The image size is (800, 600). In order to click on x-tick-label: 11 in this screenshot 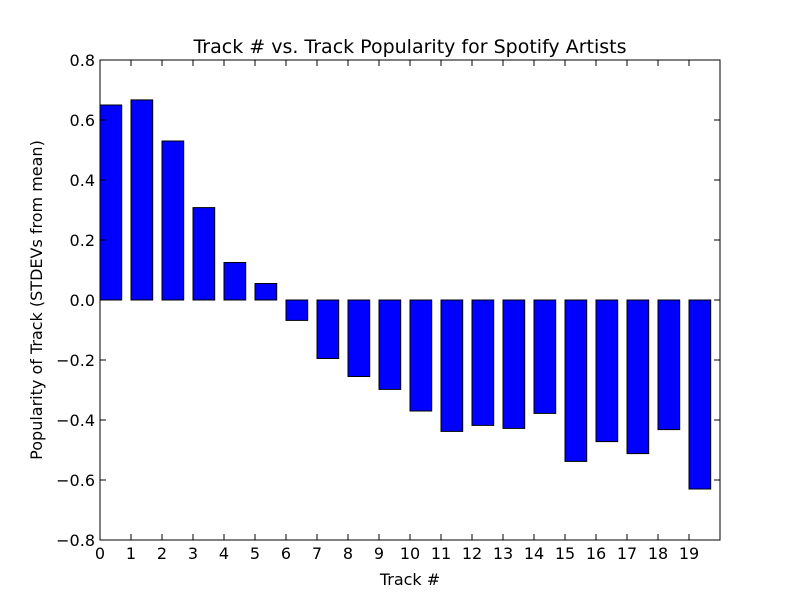, I will do `click(441, 553)`.